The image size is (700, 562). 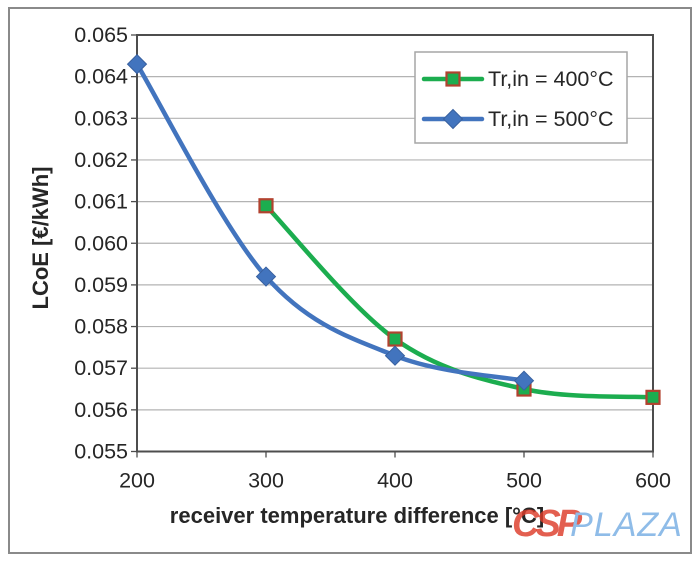 What do you see at coordinates (357, 515) in the screenshot?
I see `x-axis-title: receiver temperature difference [°C]` at bounding box center [357, 515].